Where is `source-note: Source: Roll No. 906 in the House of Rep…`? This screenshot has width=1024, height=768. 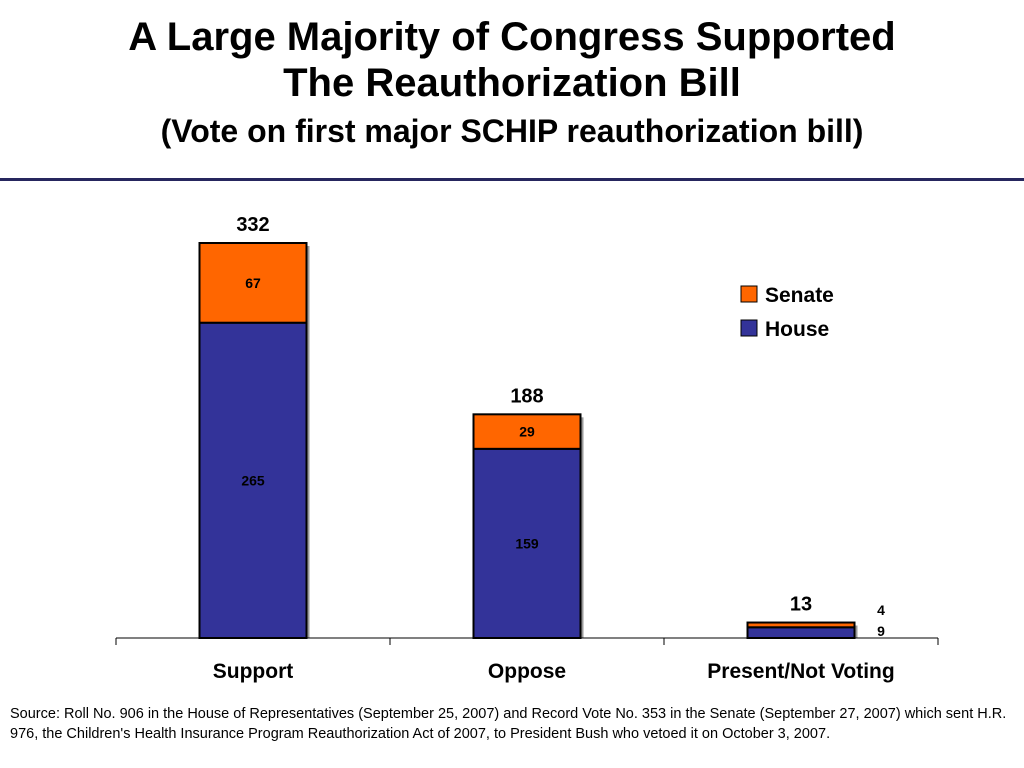
source-note: Source: Roll No. 906 in the House of Rep… is located at coordinates (508, 724).